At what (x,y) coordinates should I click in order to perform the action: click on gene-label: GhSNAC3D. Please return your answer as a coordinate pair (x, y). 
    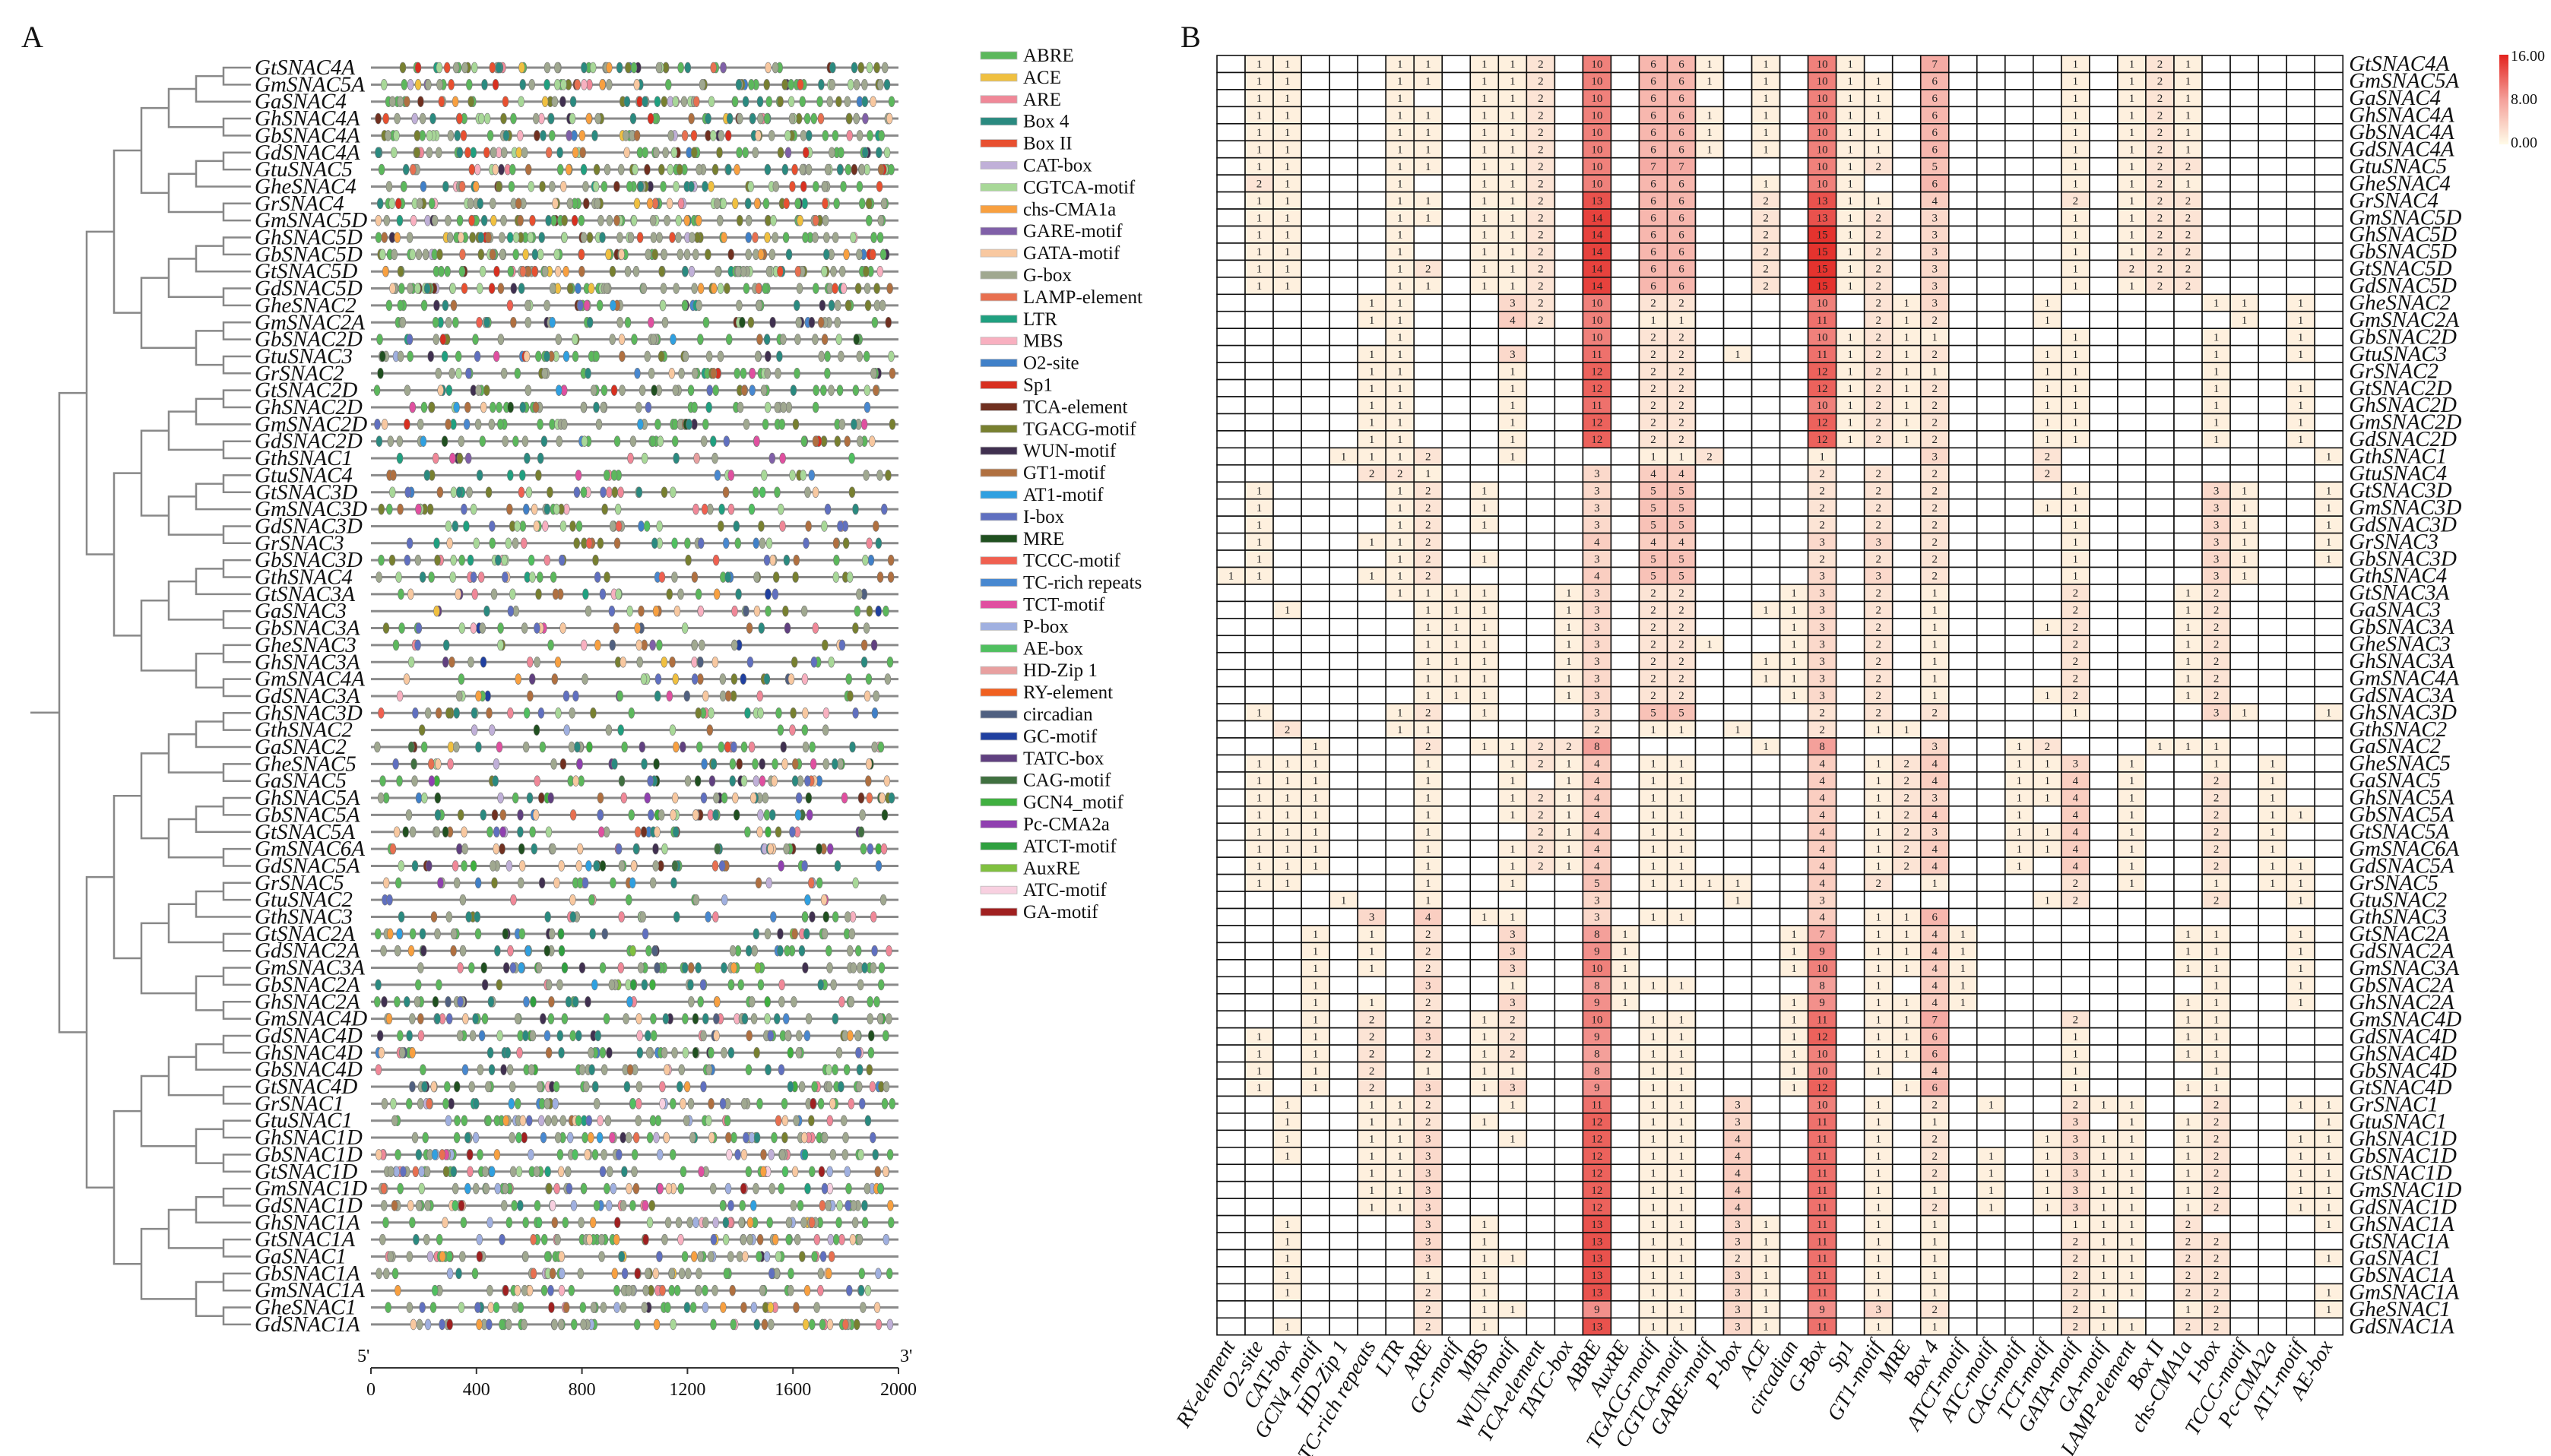
    Looking at the image, I should click on (309, 713).